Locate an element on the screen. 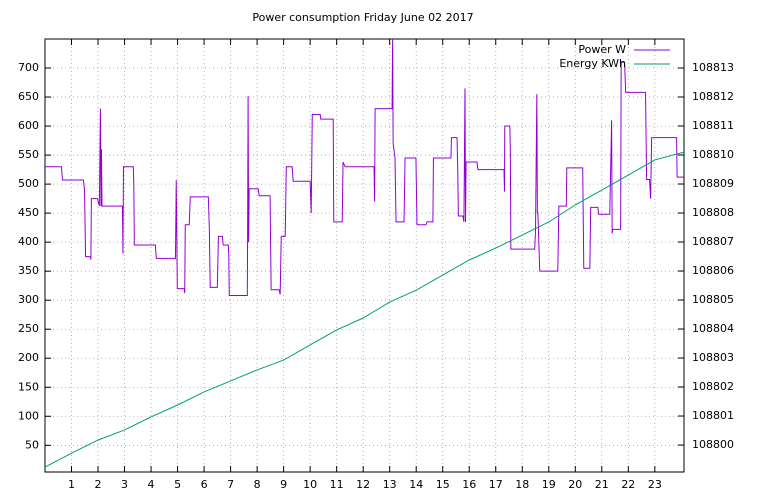 This screenshot has width=768, height=500. x-tick-label: 9 is located at coordinates (283, 484).